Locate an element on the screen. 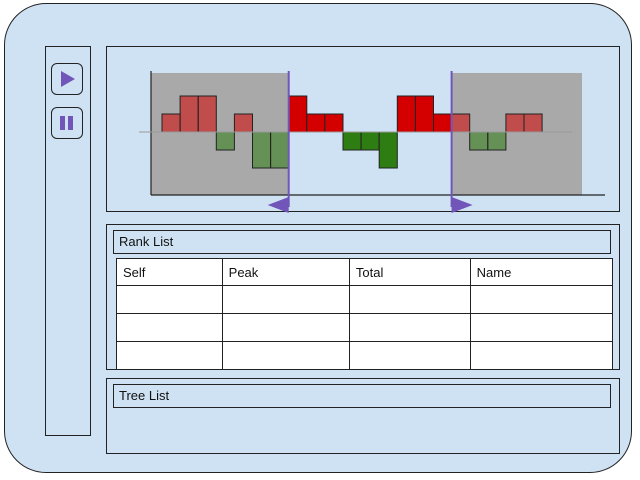 The image size is (640, 480). selection-start-marker-handle is located at coordinates (278, 205).